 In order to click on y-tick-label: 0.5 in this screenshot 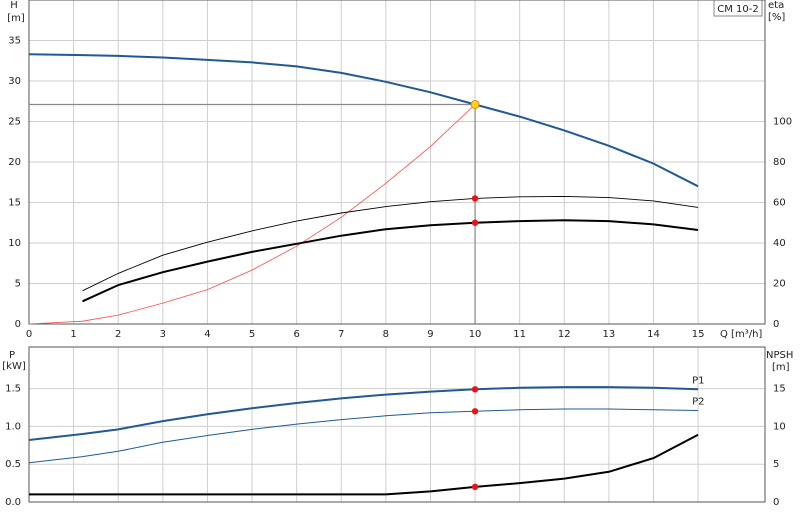, I will do `click(13, 464)`.